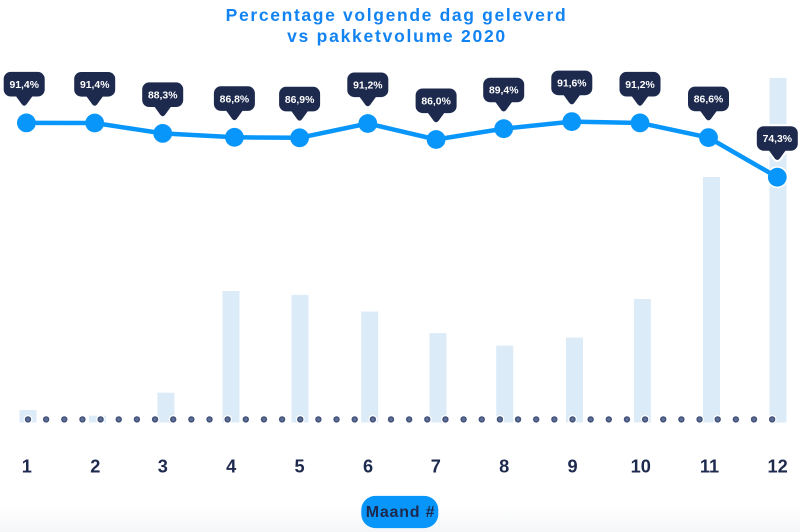  Describe the element at coordinates (504, 467) in the screenshot. I see `svg-text: 8` at that location.